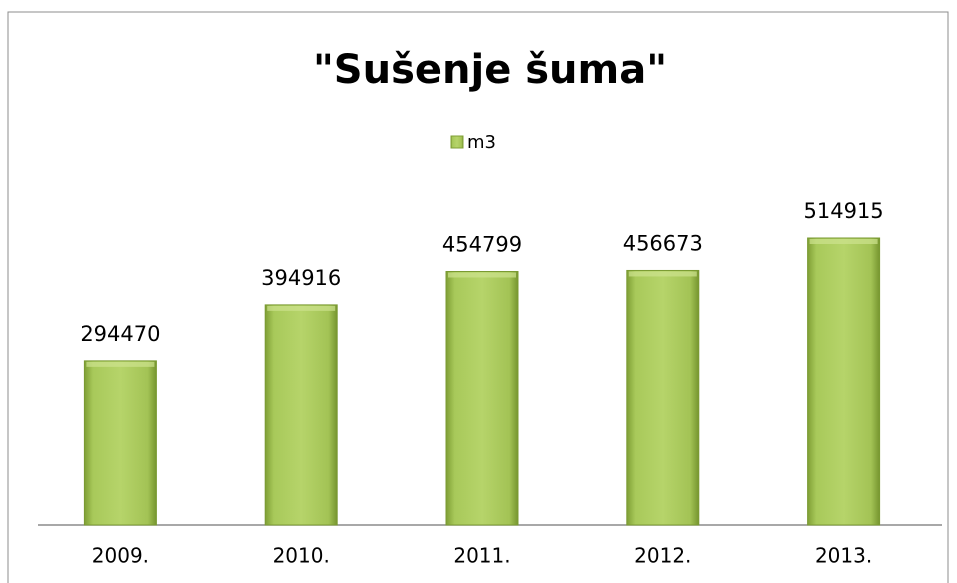 The height and width of the screenshot is (583, 957). Describe the element at coordinates (457, 142) in the screenshot. I see `legend-swatch` at that location.